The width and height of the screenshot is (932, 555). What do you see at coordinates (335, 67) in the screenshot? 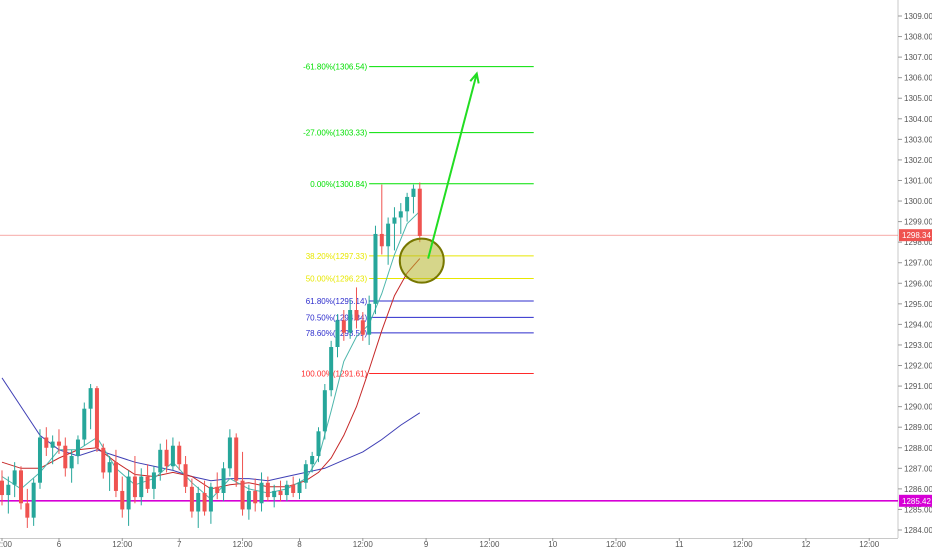
I see `fib-level-label: -61.80%(1306.54)` at bounding box center [335, 67].